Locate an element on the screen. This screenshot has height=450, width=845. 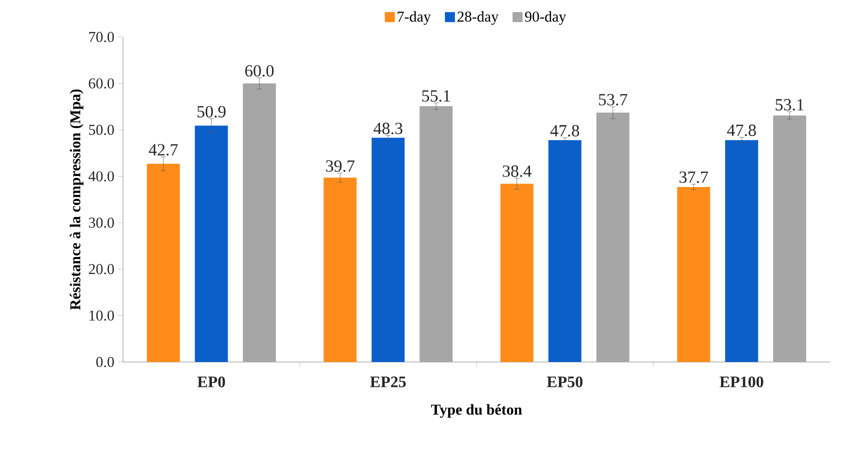
data-label: 37.7 is located at coordinates (694, 177).